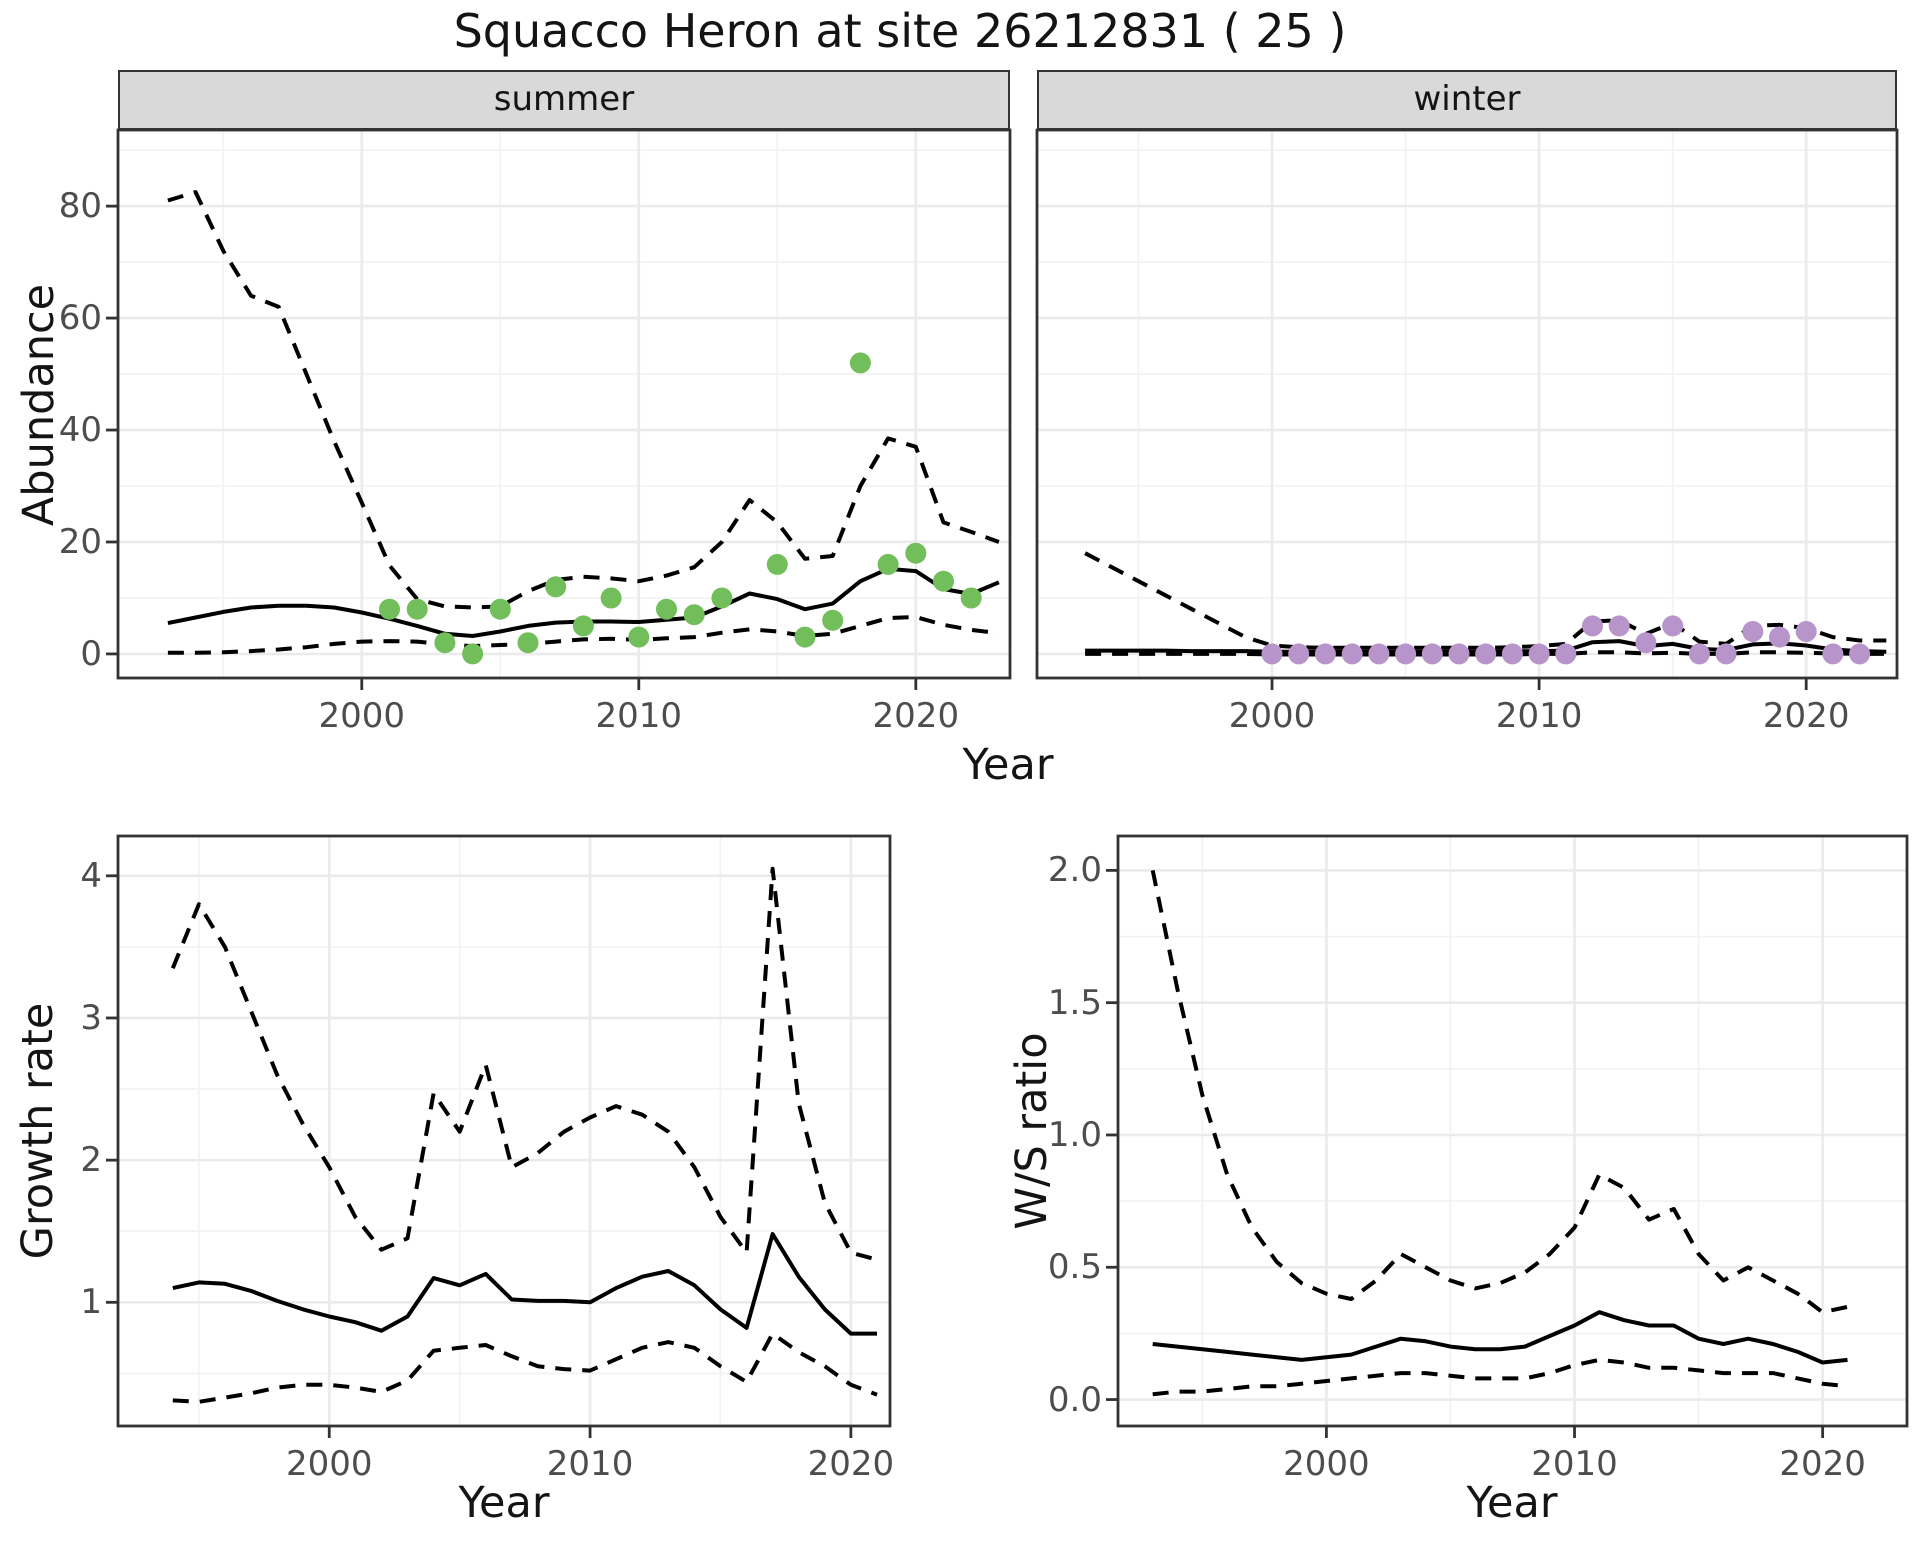 This screenshot has height=1560, width=1920. I want to click on abundance-winter-x-tick-label: 2000, so click(1272, 716).